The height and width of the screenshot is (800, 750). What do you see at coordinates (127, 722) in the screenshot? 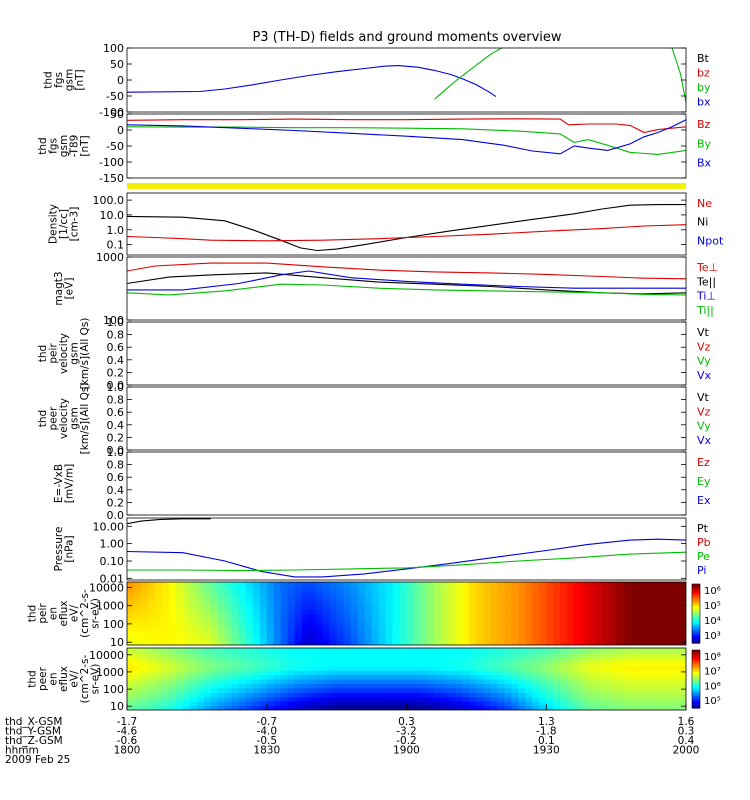
I see `time-axis-value: -1.7` at bounding box center [127, 722].